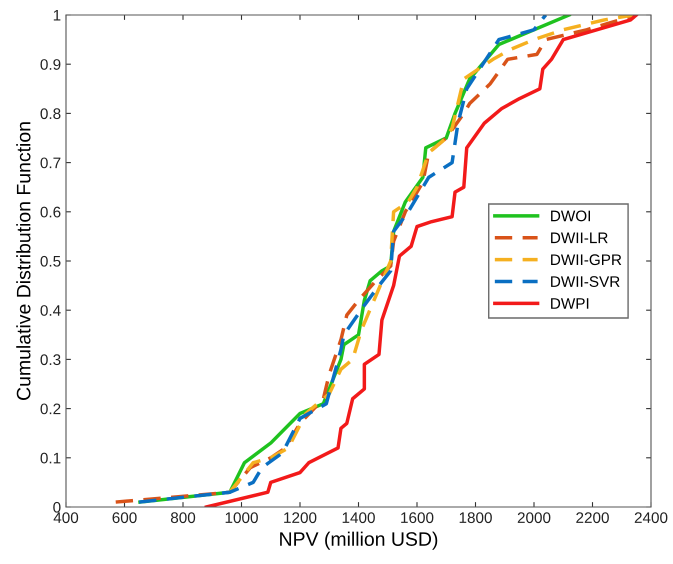  What do you see at coordinates (50, 261) in the screenshot?
I see `y-tick-label: 0.5` at bounding box center [50, 261].